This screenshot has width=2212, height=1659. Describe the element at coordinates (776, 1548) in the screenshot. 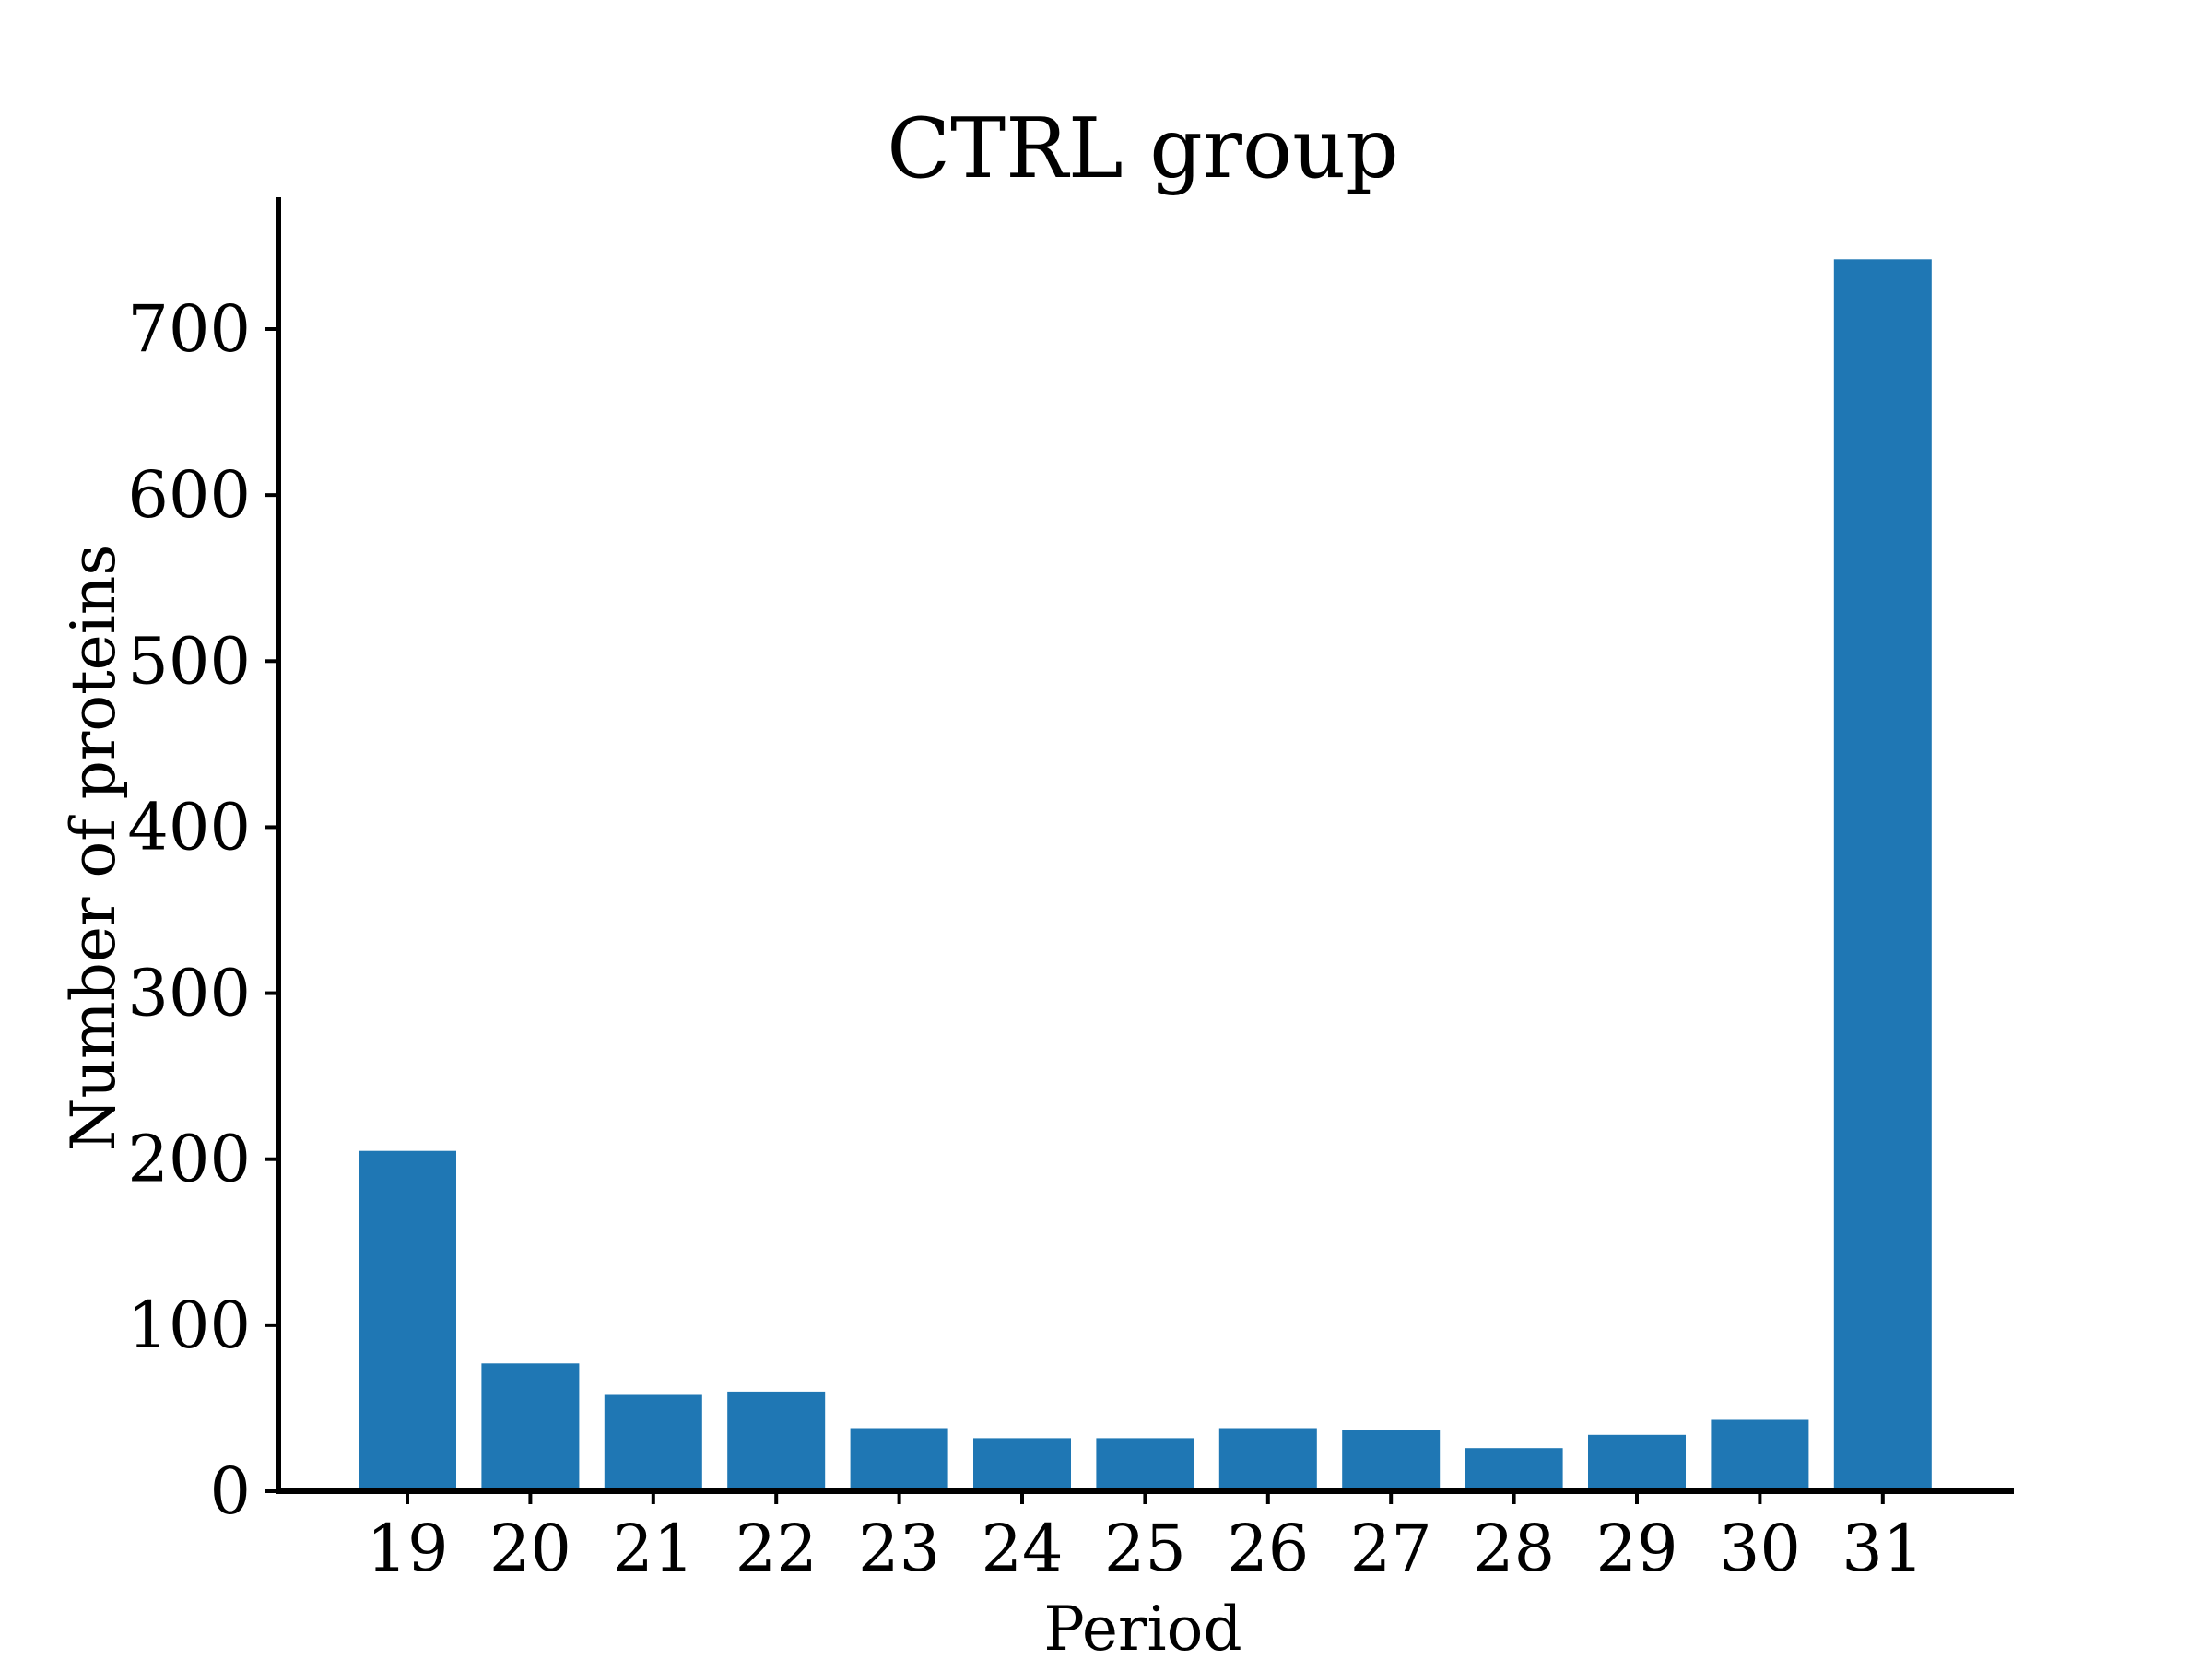

I see `x-tick-label-22: 22` at that location.